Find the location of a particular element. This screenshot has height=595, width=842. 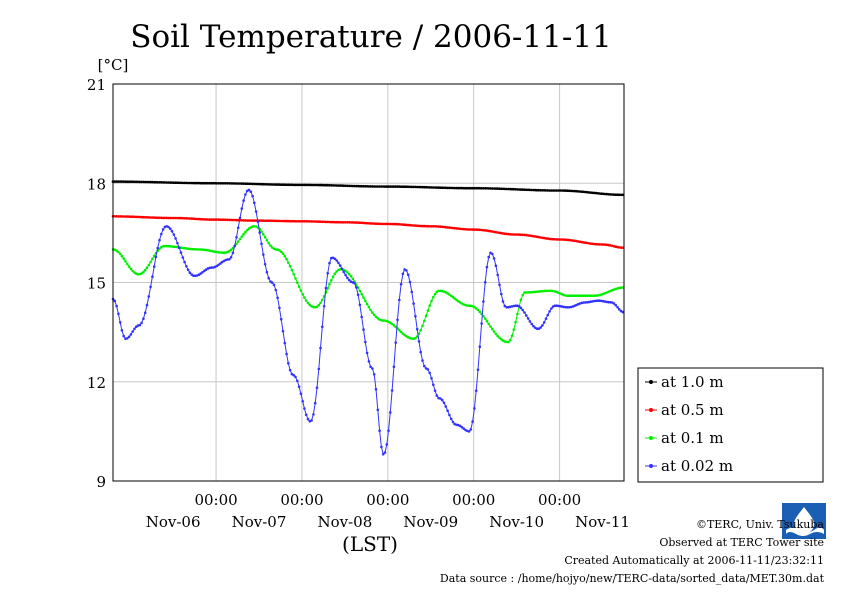

legend-box is located at coordinates (730, 425).